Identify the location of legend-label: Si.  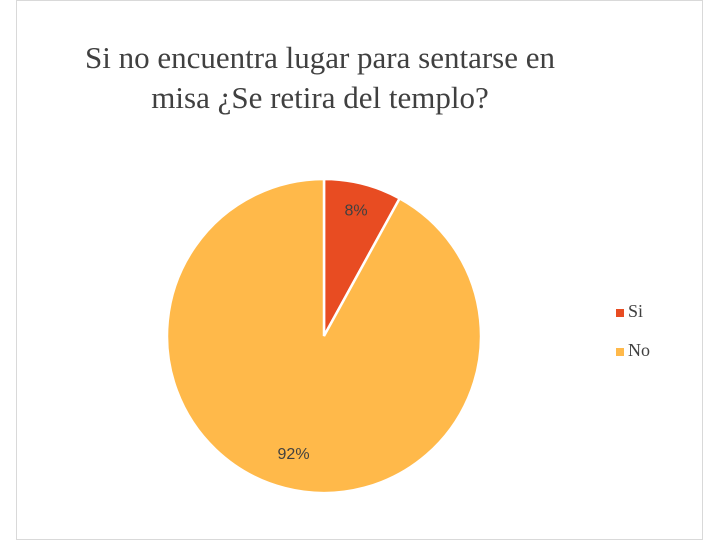
(635, 311).